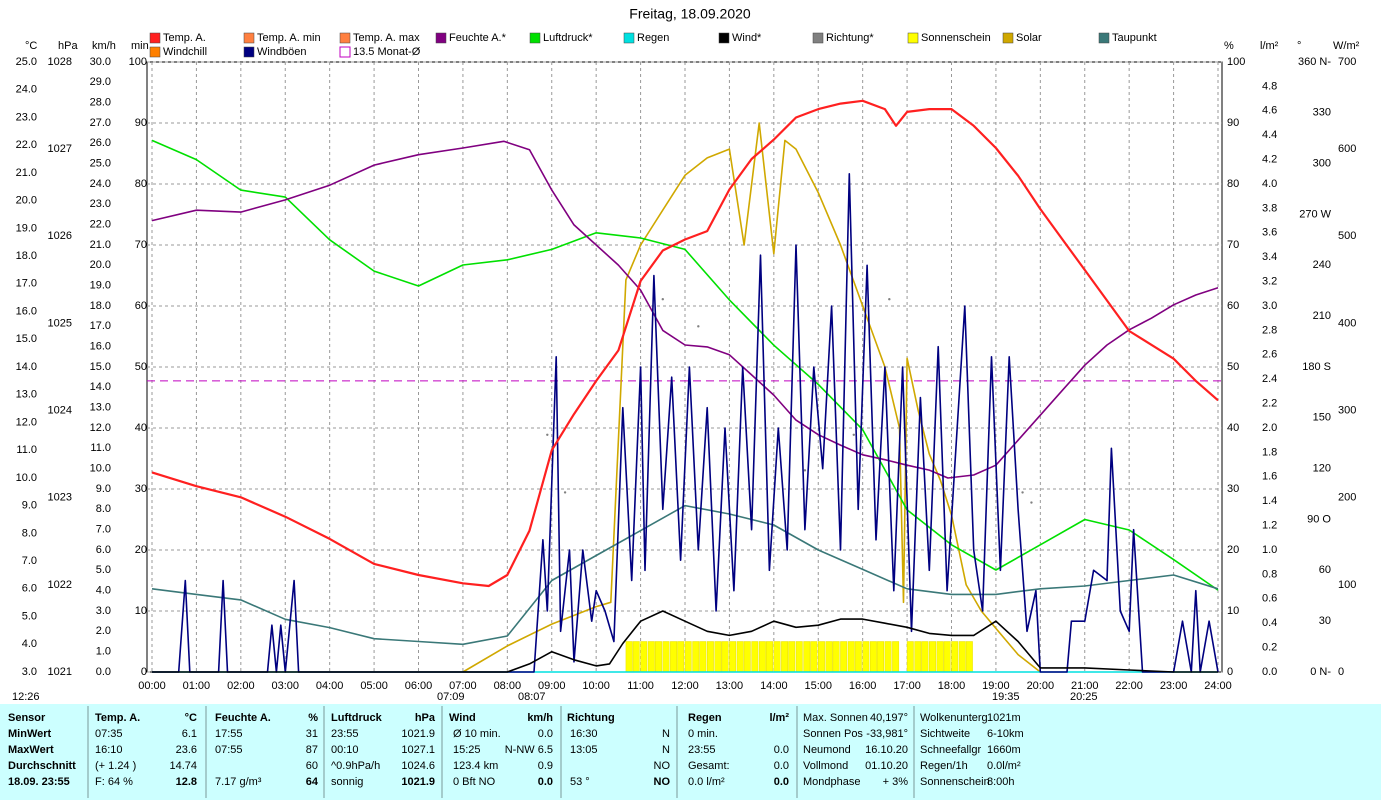  What do you see at coordinates (955, 782) in the screenshot?
I see `info-label: Sonnenschein` at bounding box center [955, 782].